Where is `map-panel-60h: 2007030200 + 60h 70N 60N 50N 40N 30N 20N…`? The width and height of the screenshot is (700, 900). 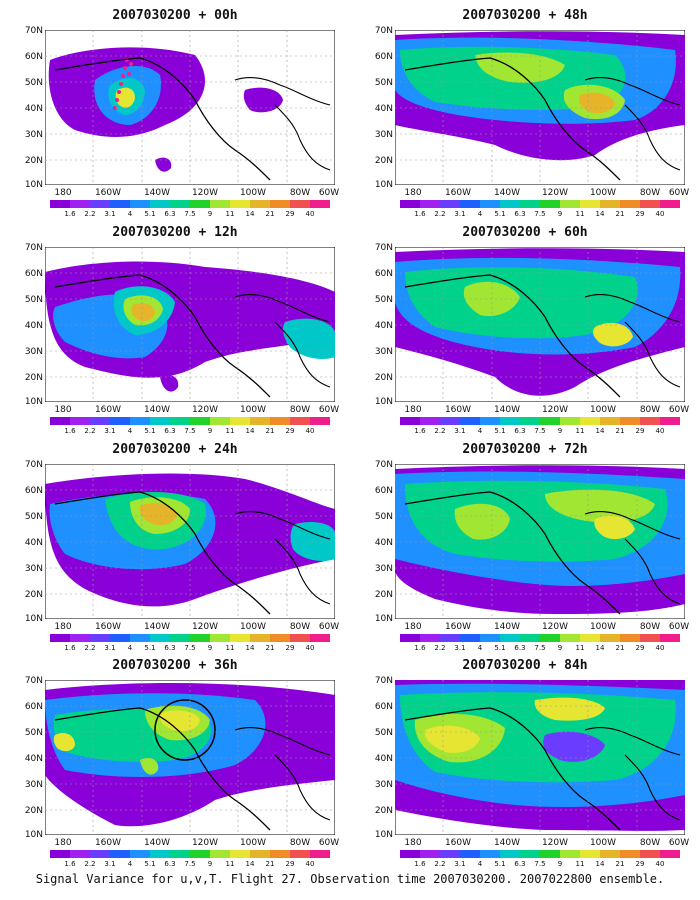
map-panel-60h: 2007030200 + 60h 70N 60N 50N 40N 30N 20N… is located at coordinates (527, 330).